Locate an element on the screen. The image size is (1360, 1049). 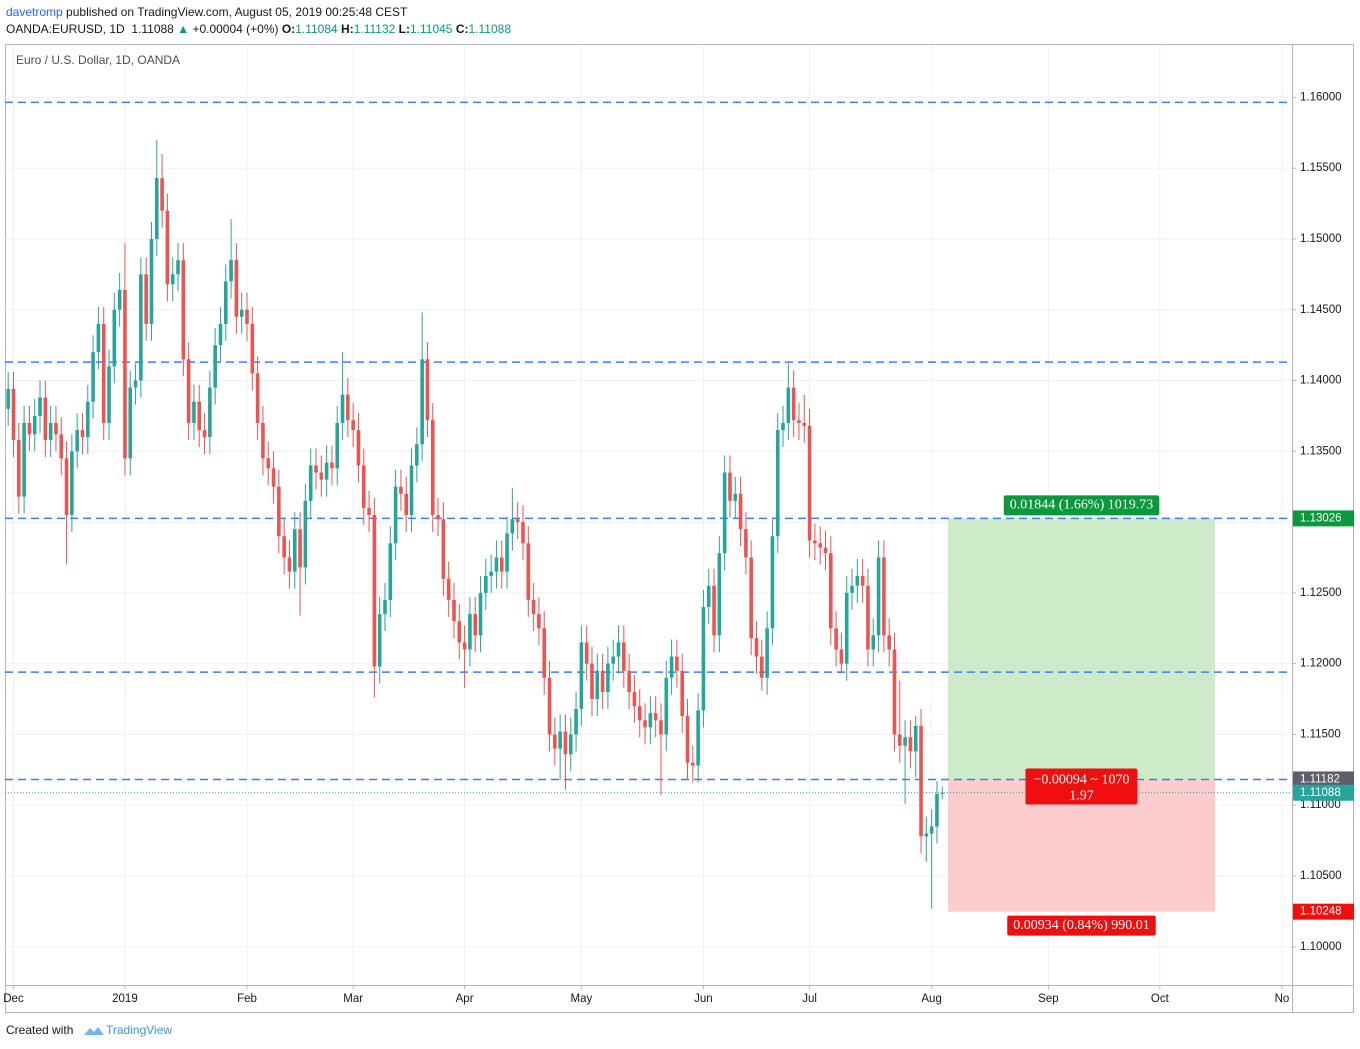
symbol: OANDA:EURUSD, 1D is located at coordinates (65, 29).